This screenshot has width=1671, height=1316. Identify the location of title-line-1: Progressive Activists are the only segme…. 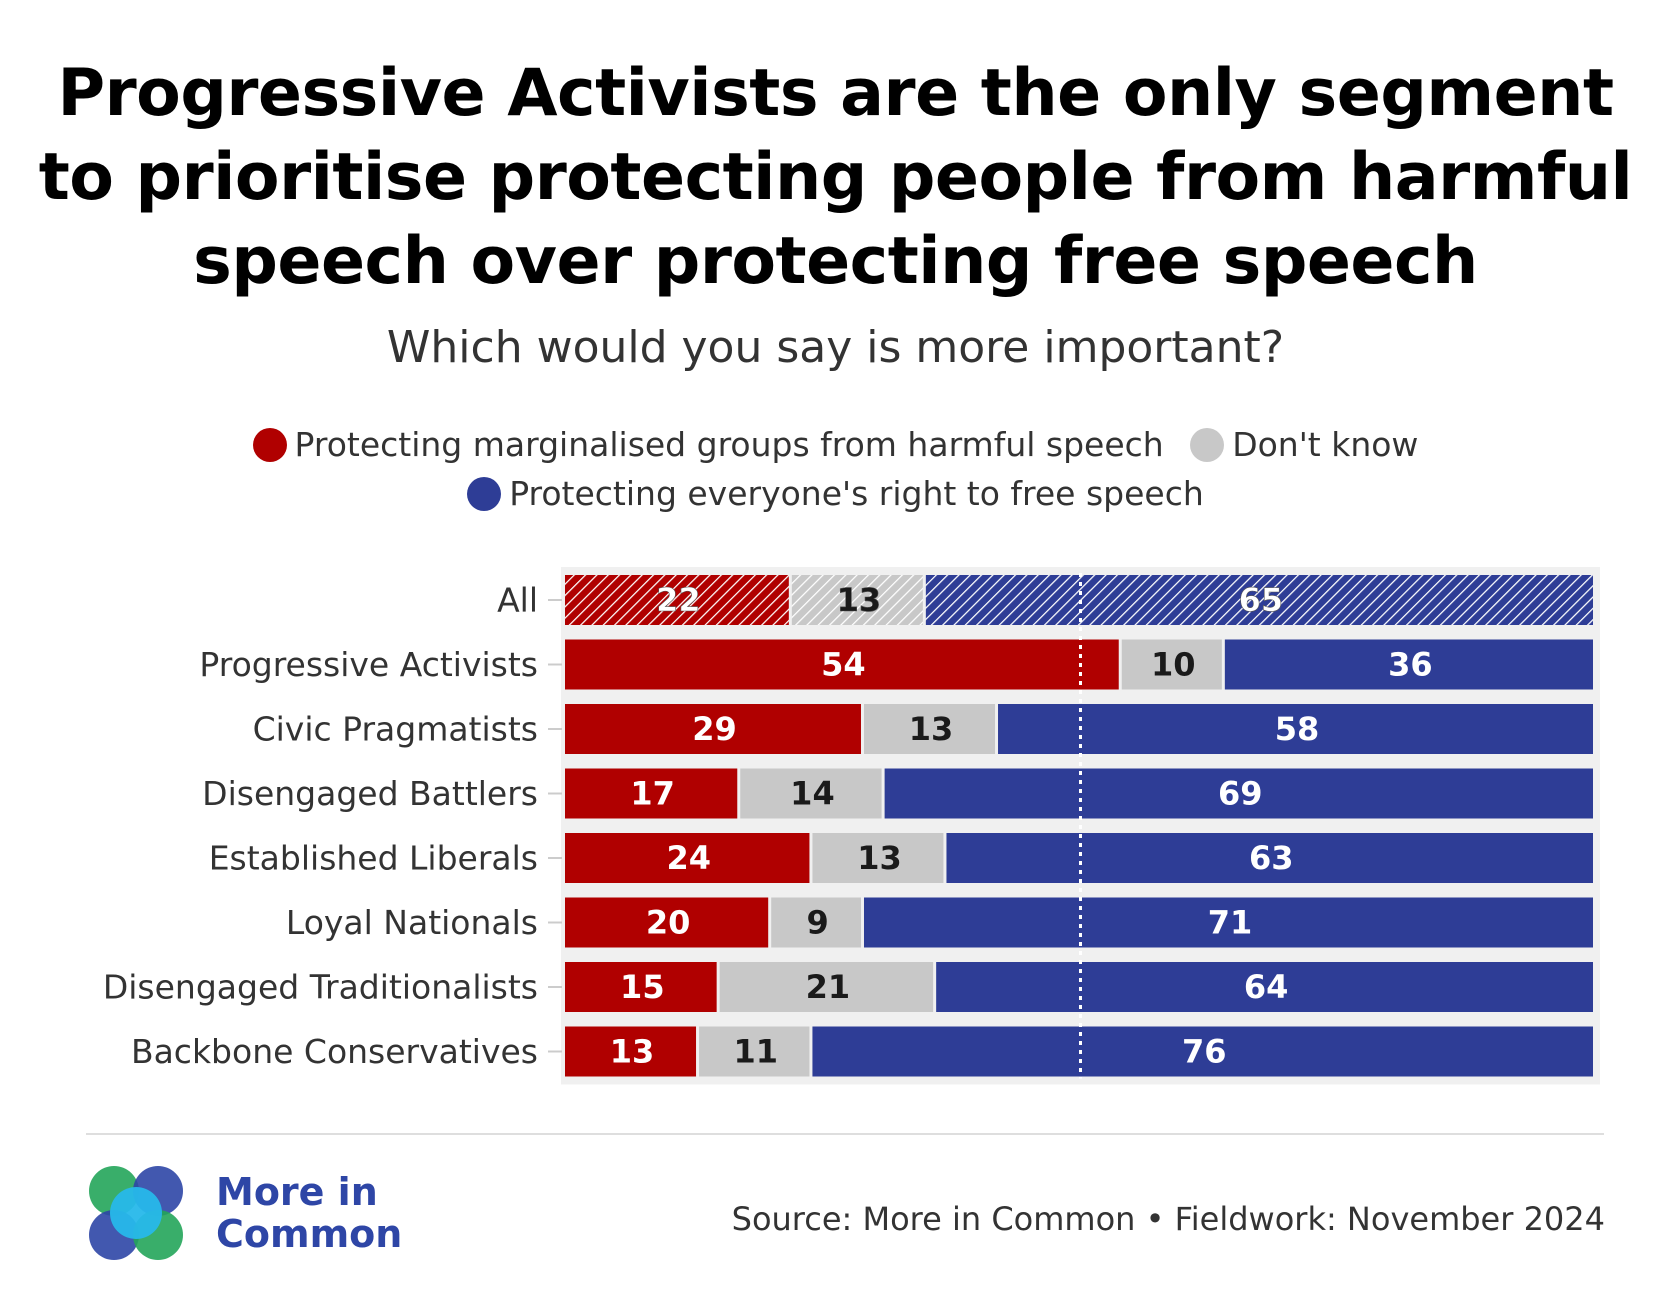
(835, 93).